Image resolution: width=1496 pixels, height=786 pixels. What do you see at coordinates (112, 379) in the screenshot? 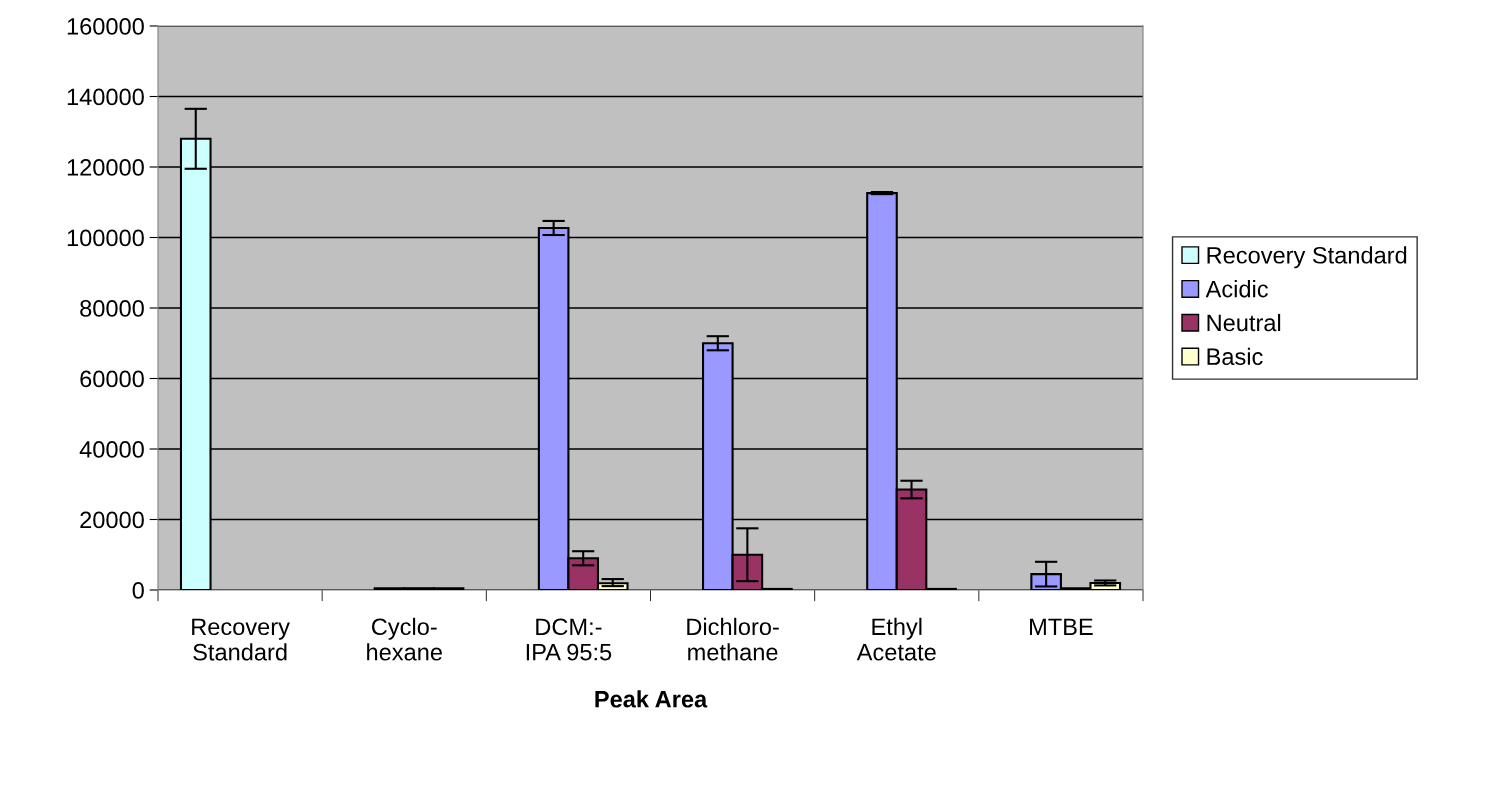
I see `y-tick-label: 60000` at bounding box center [112, 379].